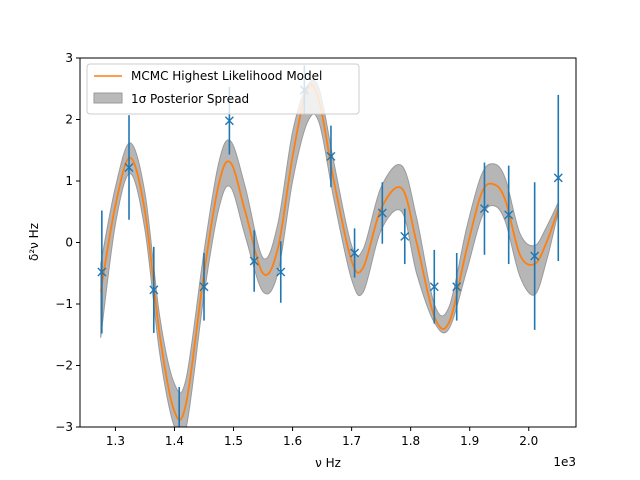 The height and width of the screenshot is (480, 640). Describe the element at coordinates (34, 242) in the screenshot. I see `y-axis-label: δ²ν Hz` at that location.